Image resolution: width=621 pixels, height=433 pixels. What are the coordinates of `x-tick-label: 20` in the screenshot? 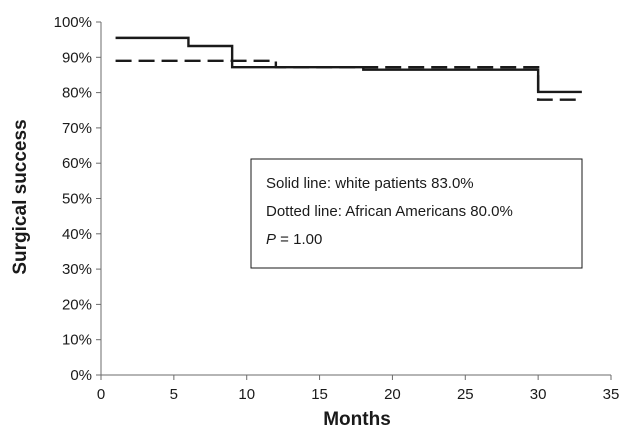 It's located at (392, 394).